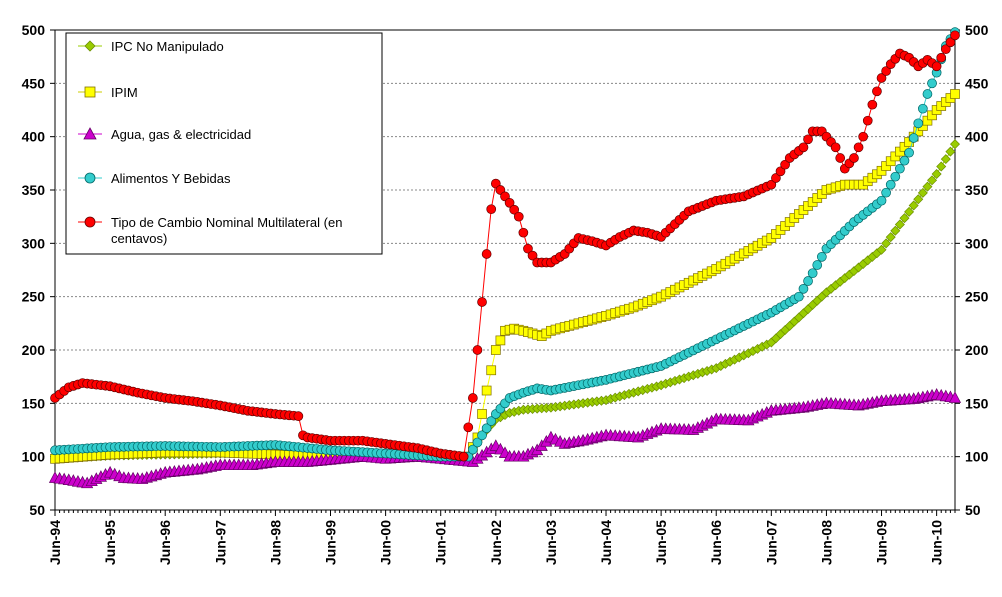 Image resolution: width=1002 pixels, height=597 pixels. What do you see at coordinates (34, 403) in the screenshot?
I see `y-tick-label: 150` at bounding box center [34, 403].